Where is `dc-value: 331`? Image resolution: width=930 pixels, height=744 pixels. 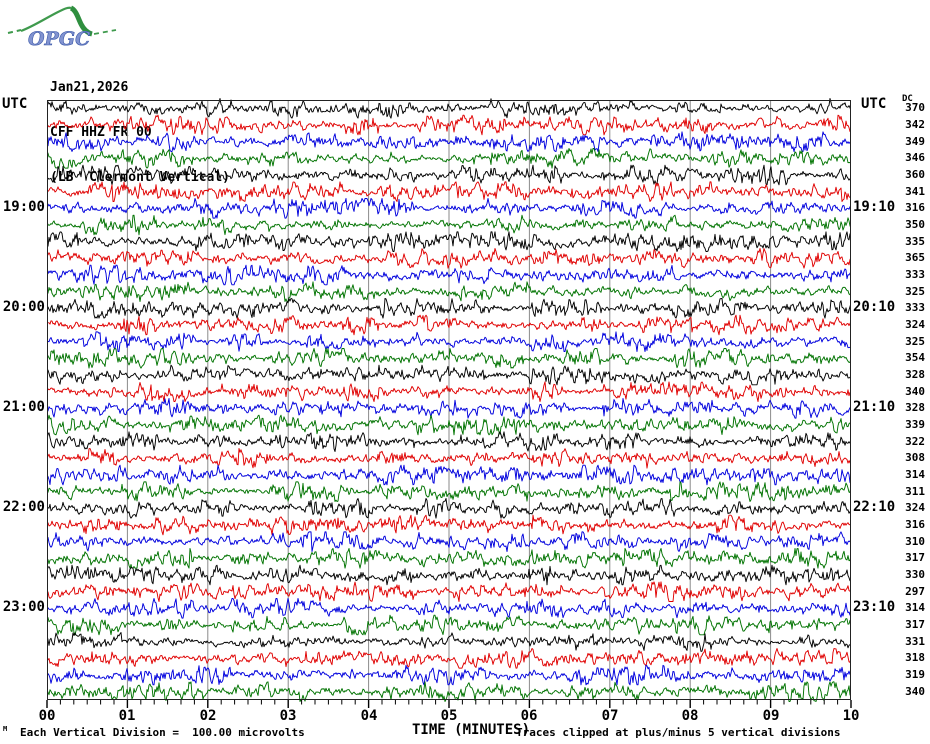
dc-value: 331 is located at coordinates (915, 641).